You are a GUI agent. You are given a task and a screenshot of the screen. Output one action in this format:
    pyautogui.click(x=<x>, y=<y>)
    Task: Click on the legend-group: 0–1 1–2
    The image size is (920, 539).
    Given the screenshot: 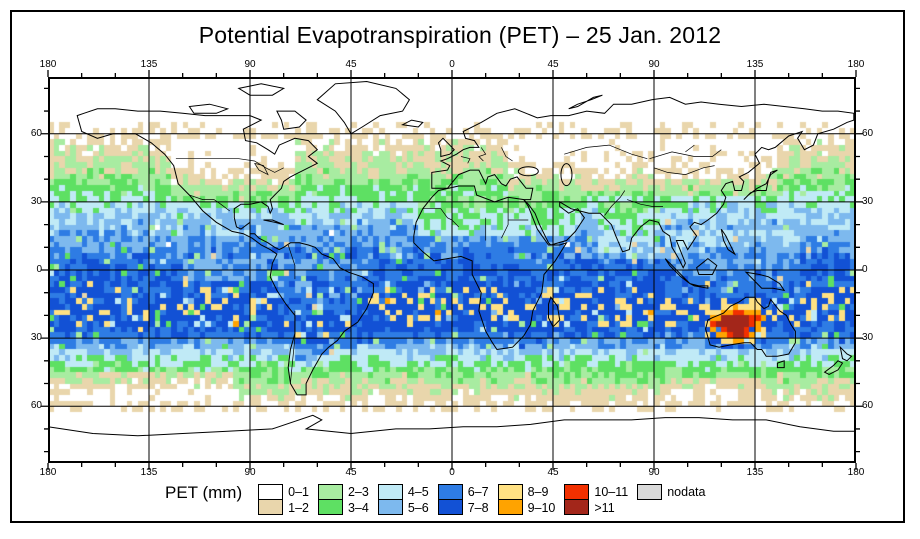 What is the action you would take?
    pyautogui.click(x=283, y=500)
    